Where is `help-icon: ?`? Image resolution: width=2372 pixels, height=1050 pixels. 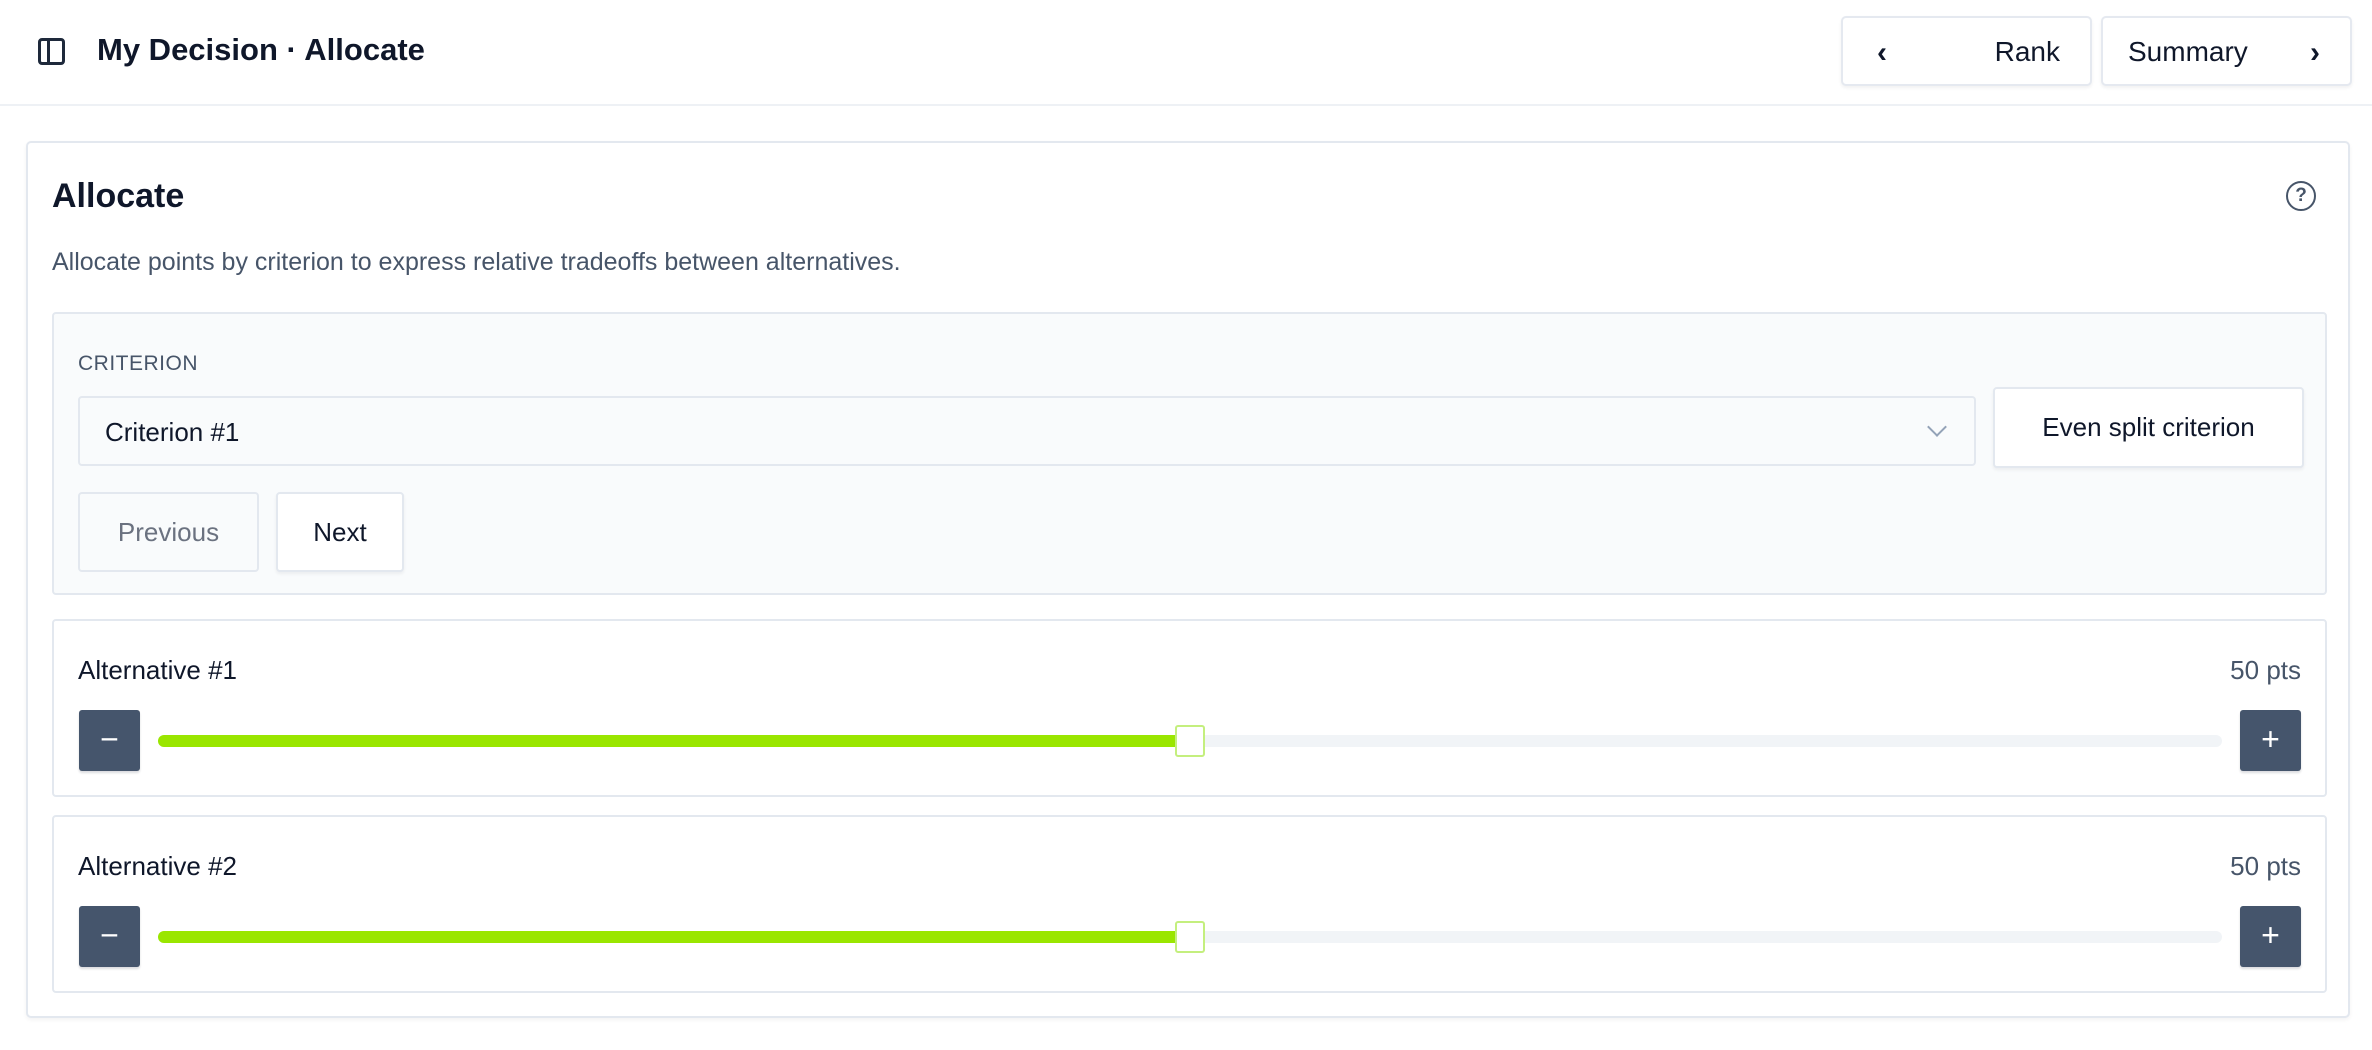 help-icon: ? is located at coordinates (2301, 196).